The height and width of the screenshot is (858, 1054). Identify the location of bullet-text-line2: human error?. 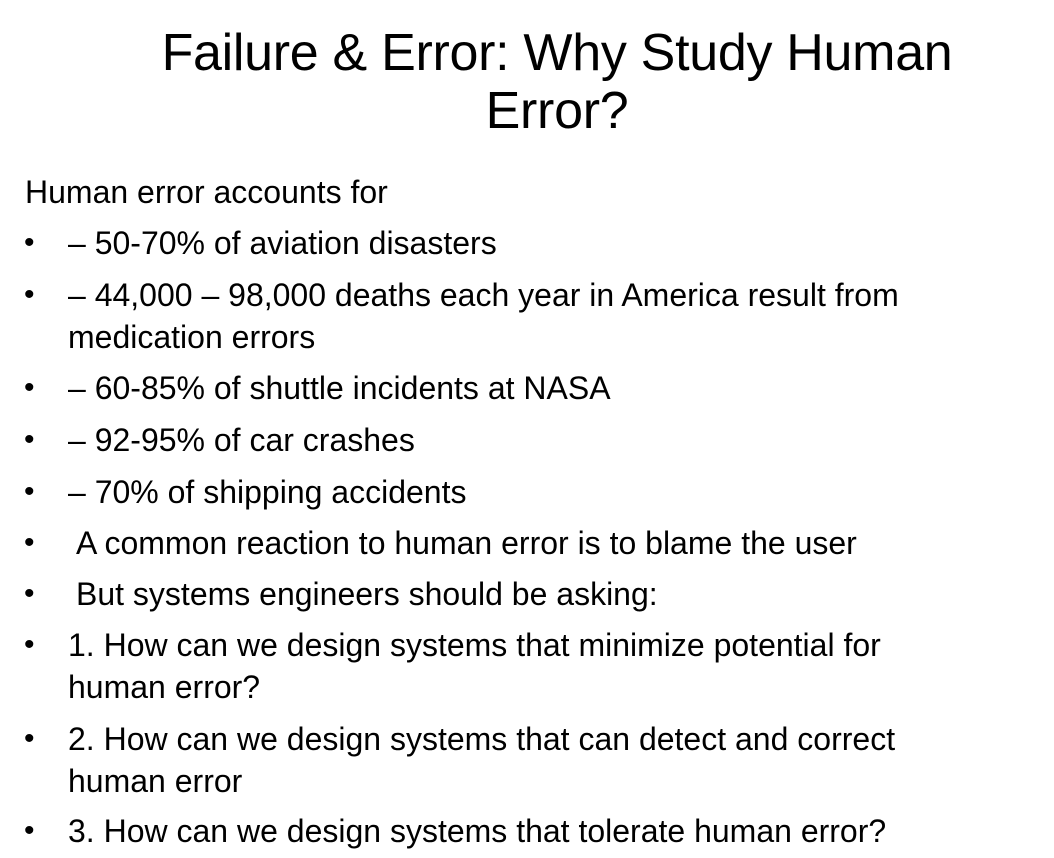
(164, 687).